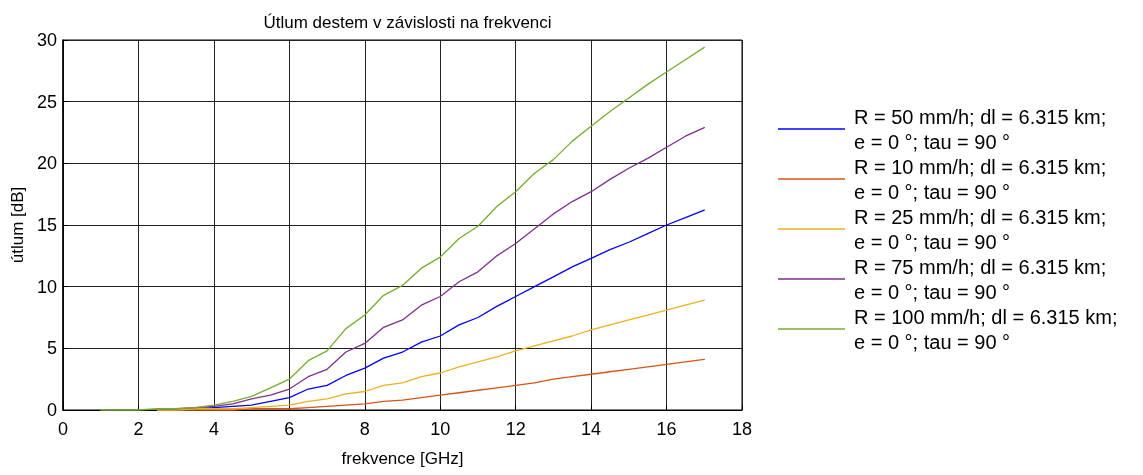  What do you see at coordinates (986, 329) in the screenshot?
I see `legend-label: R = 100 mm/h; dl = 6.315 km; e = 0 °; tau = 90 °` at bounding box center [986, 329].